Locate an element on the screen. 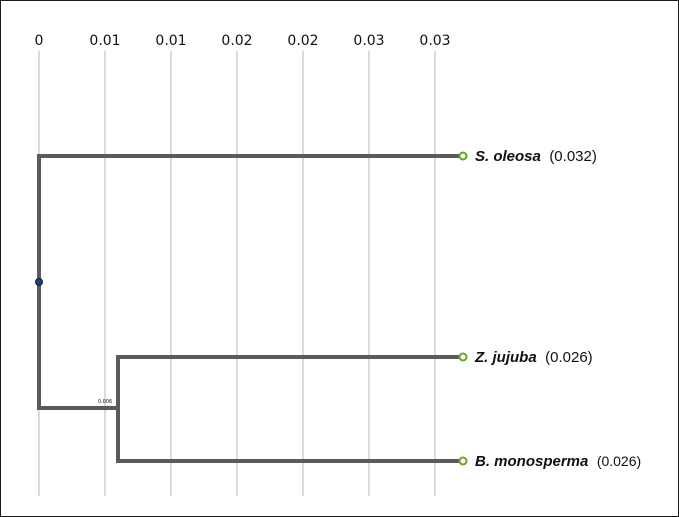  root-node-marker is located at coordinates (39, 282).